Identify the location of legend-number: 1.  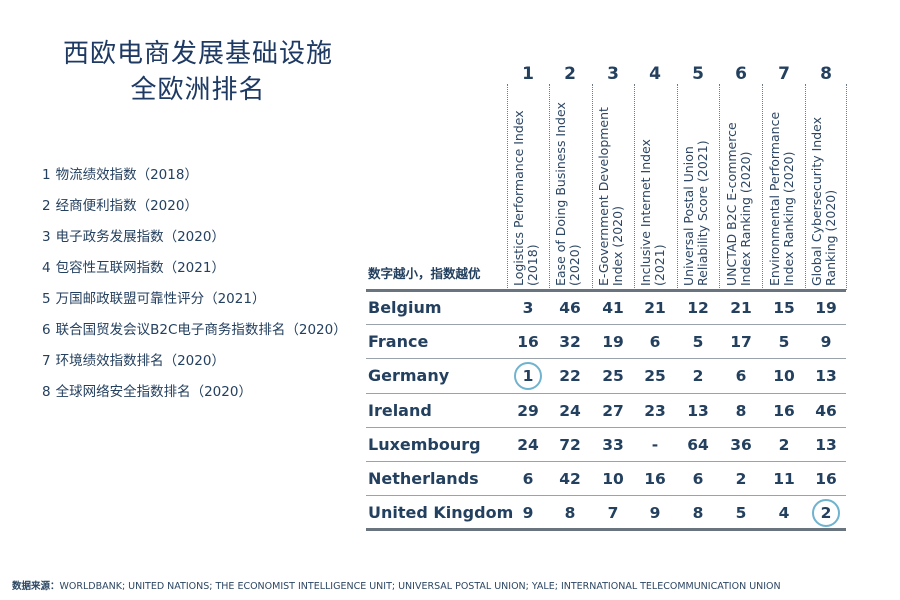
(46, 175).